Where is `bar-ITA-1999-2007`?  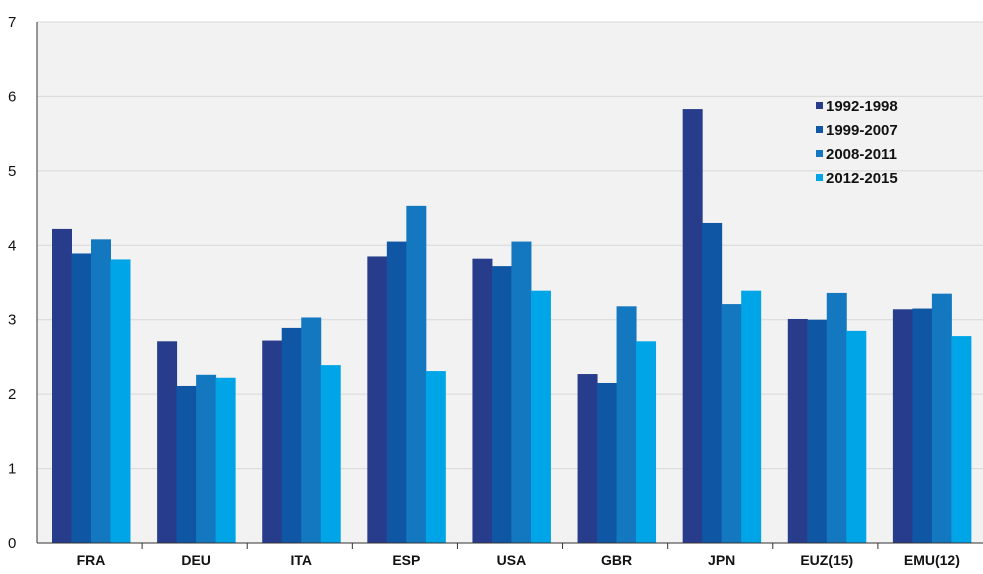 bar-ITA-1999-2007 is located at coordinates (291, 435).